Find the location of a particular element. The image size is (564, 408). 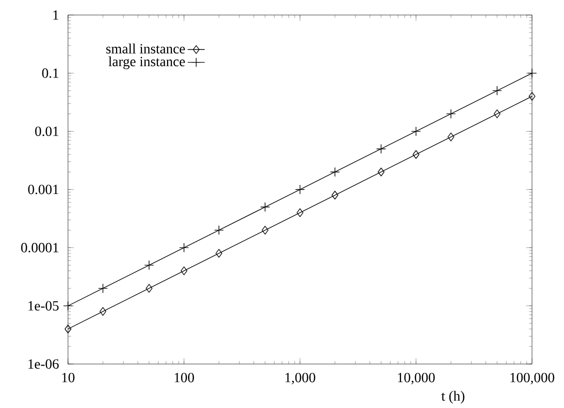

legend-label: large instance is located at coordinates (146, 63).